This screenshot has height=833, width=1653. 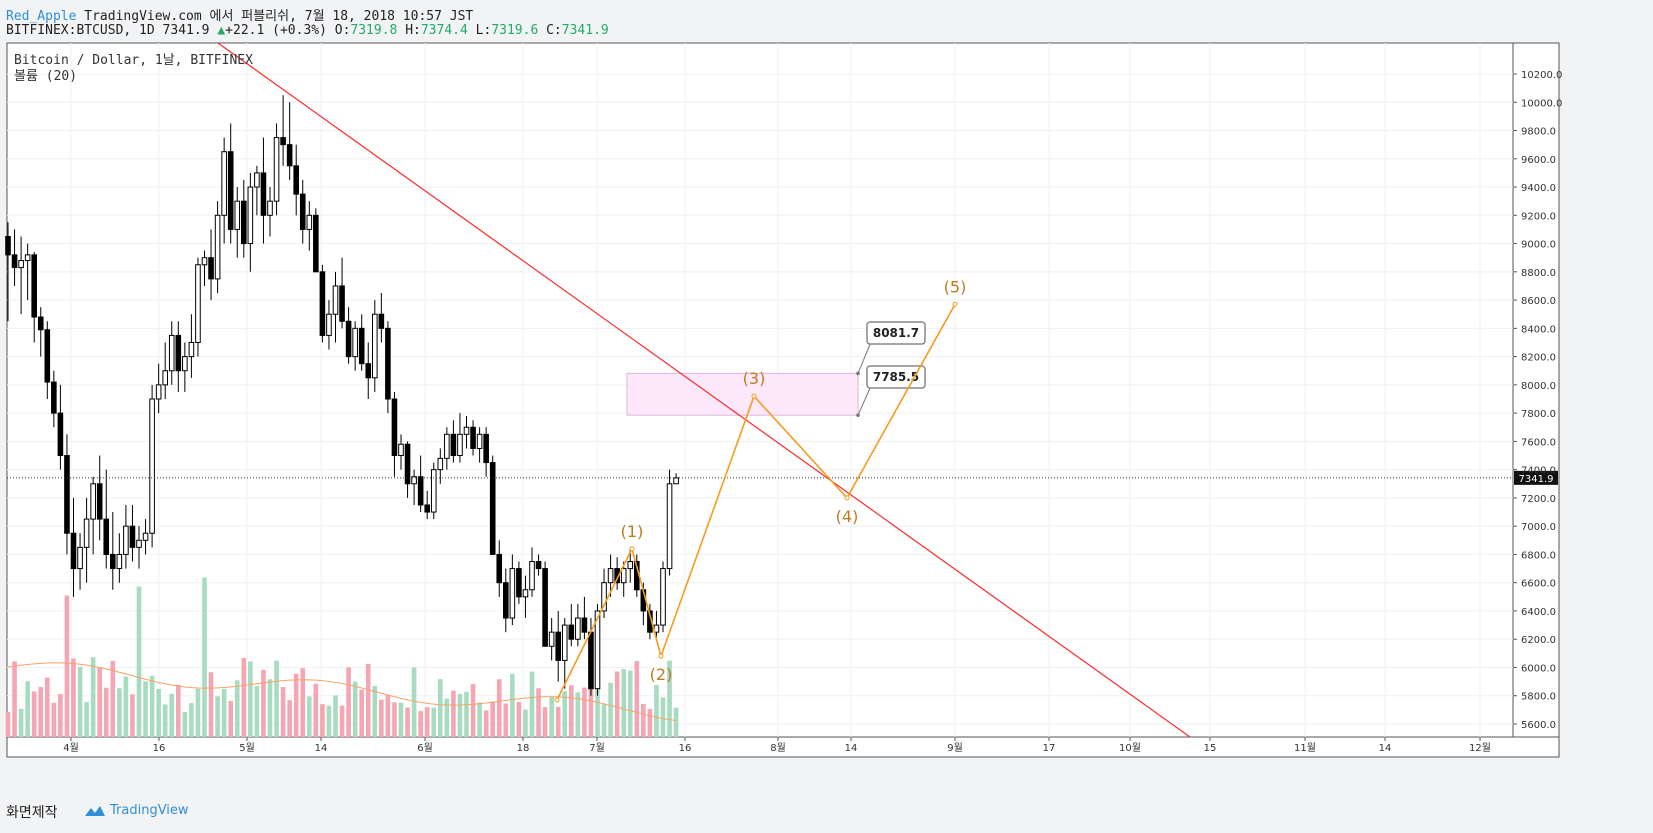 I want to click on price-tick-label: 5800.0, so click(x=1538, y=697).